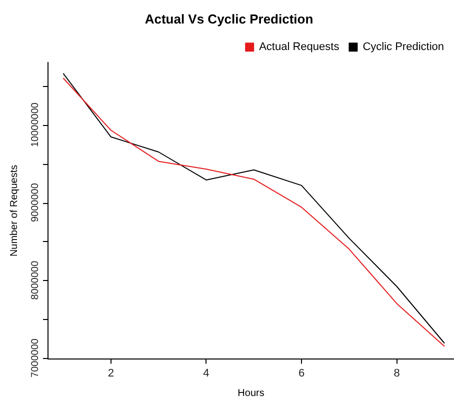 This screenshot has width=454, height=407. I want to click on legend-label: Cyclic Prediction, so click(403, 47).